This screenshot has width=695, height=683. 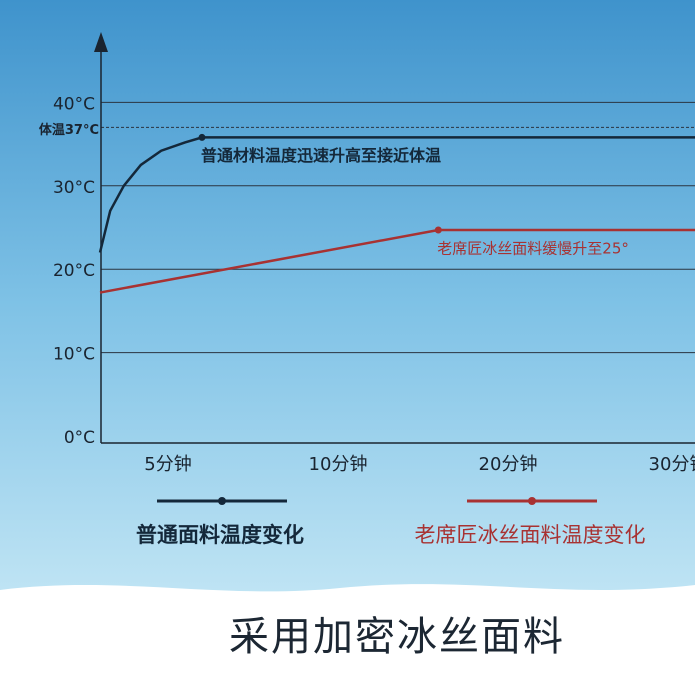 What do you see at coordinates (167, 464) in the screenshot?
I see `x-tick-label: 5分钟` at bounding box center [167, 464].